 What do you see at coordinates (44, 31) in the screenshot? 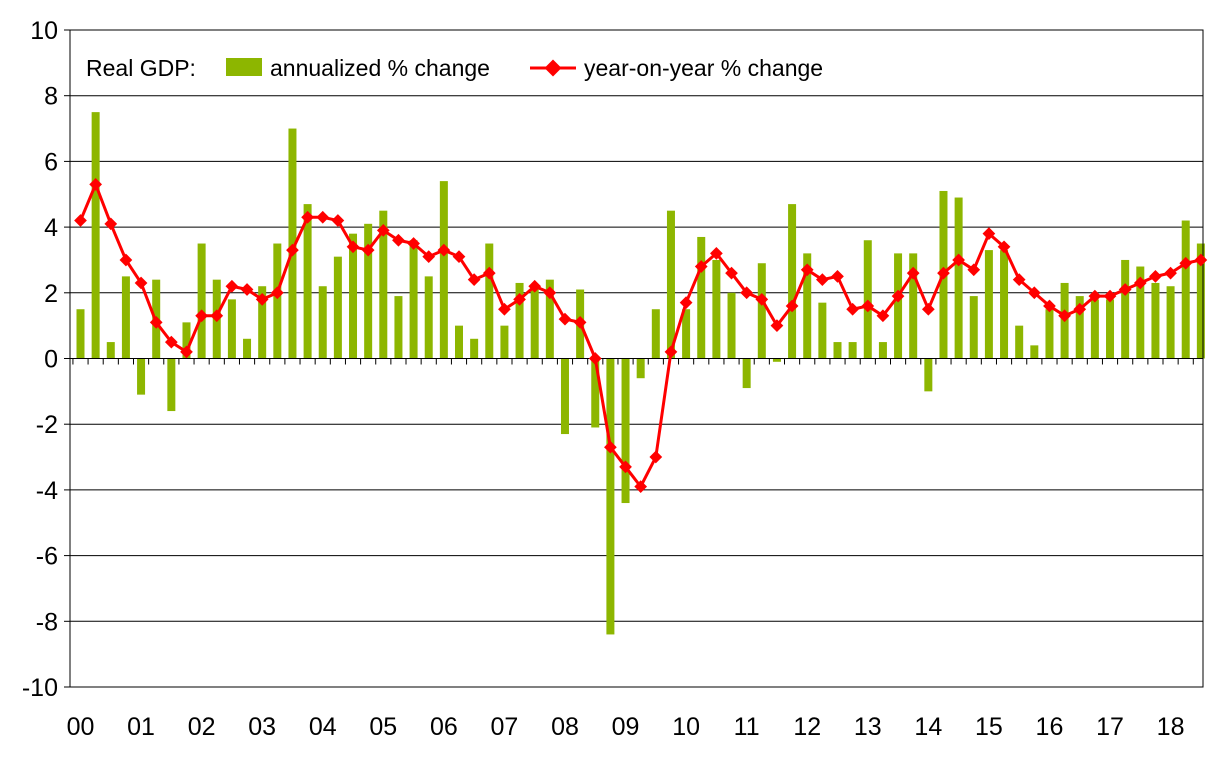
I see `y-tick-label: 10` at bounding box center [44, 31].